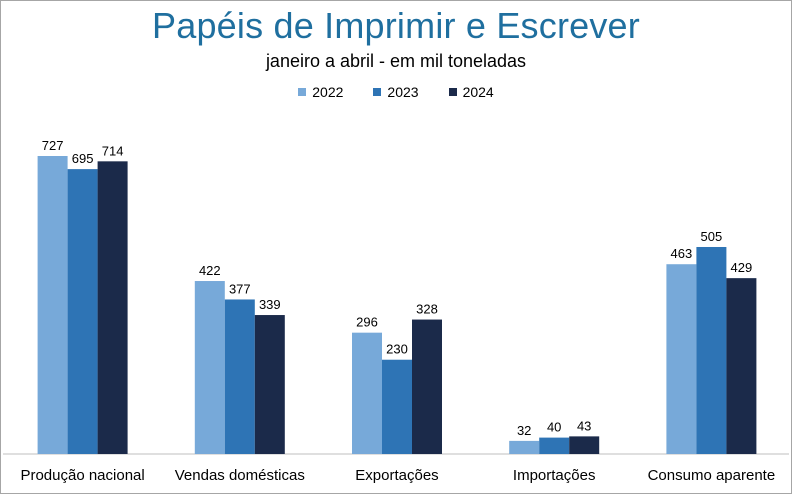  I want to click on legend-label-2023: 2023, so click(403, 92).